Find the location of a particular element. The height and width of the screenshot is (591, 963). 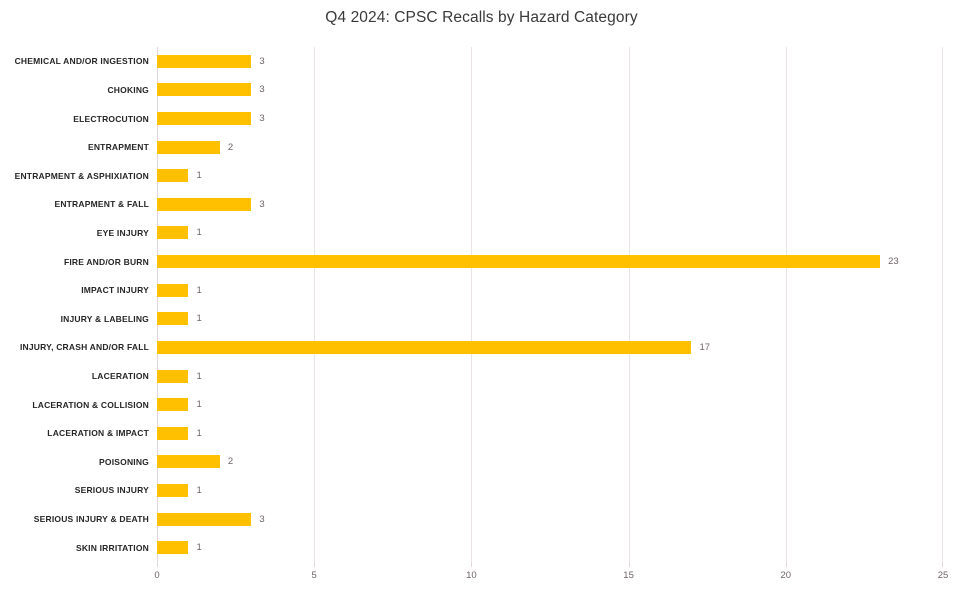

bar-row: ENTRAPMENT & FALL 3 is located at coordinates (471, 204).